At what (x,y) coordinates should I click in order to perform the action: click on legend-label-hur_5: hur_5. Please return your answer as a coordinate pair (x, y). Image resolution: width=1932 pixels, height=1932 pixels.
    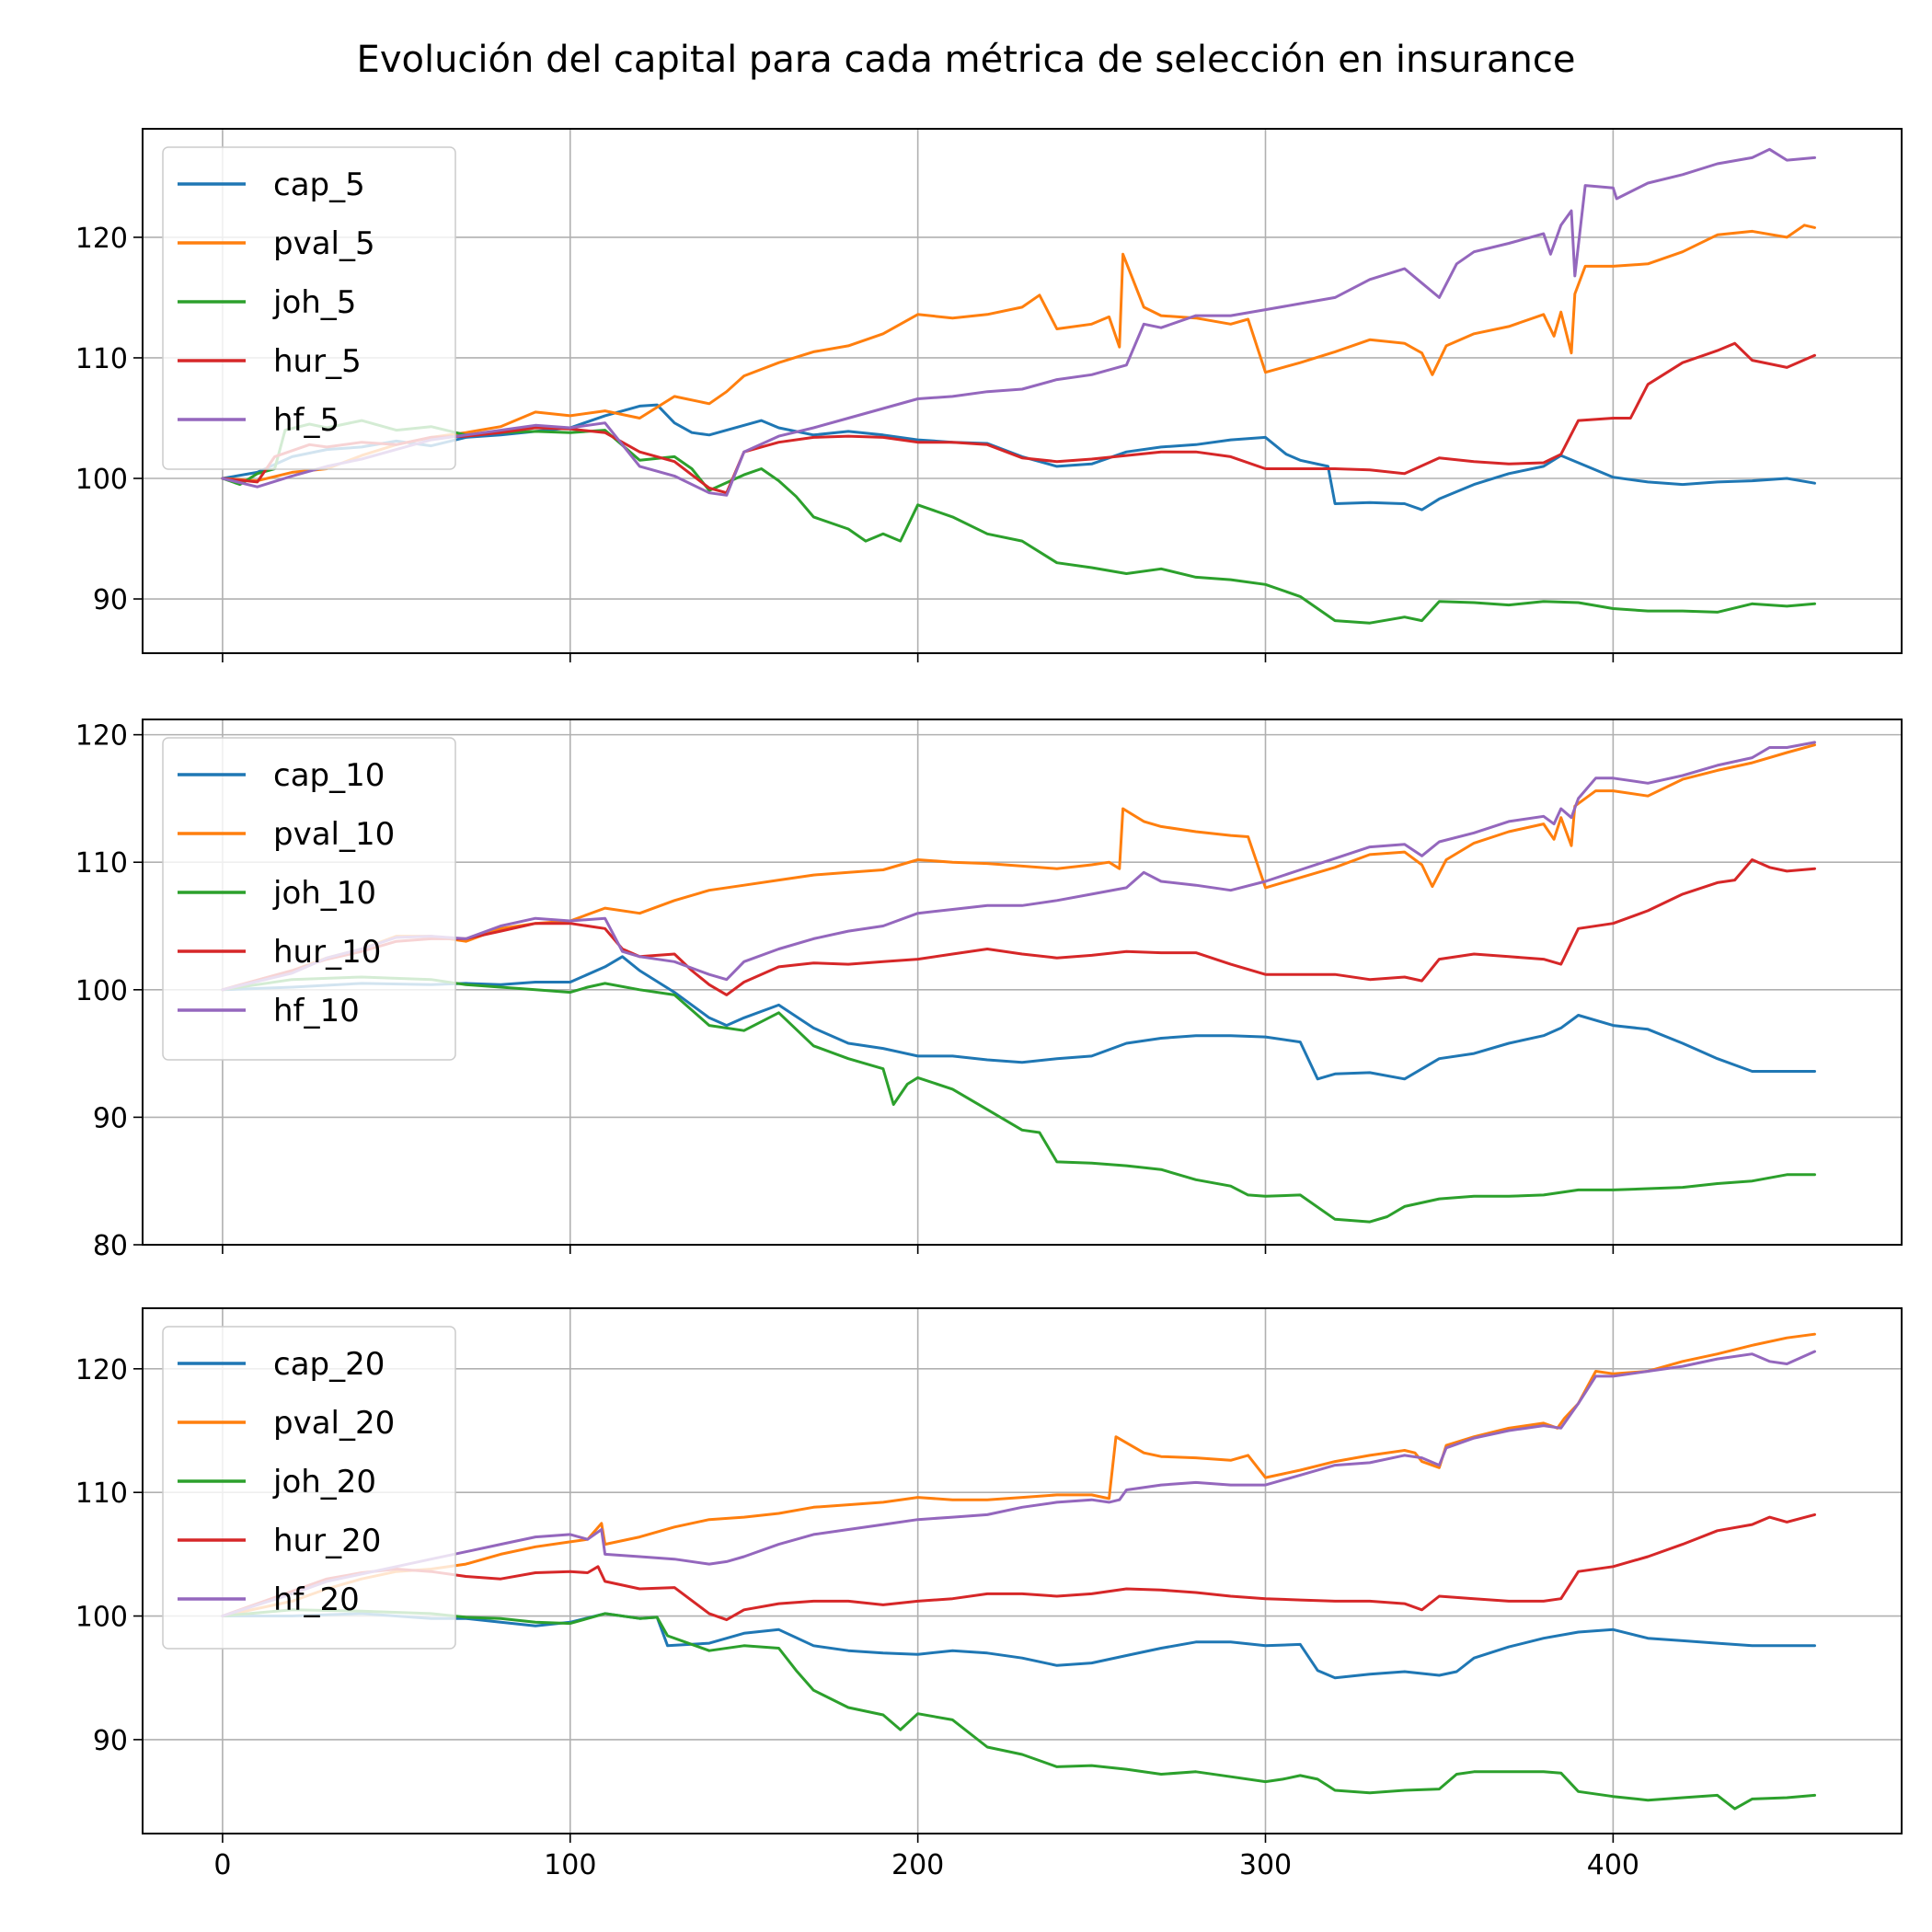
    Looking at the image, I should click on (317, 361).